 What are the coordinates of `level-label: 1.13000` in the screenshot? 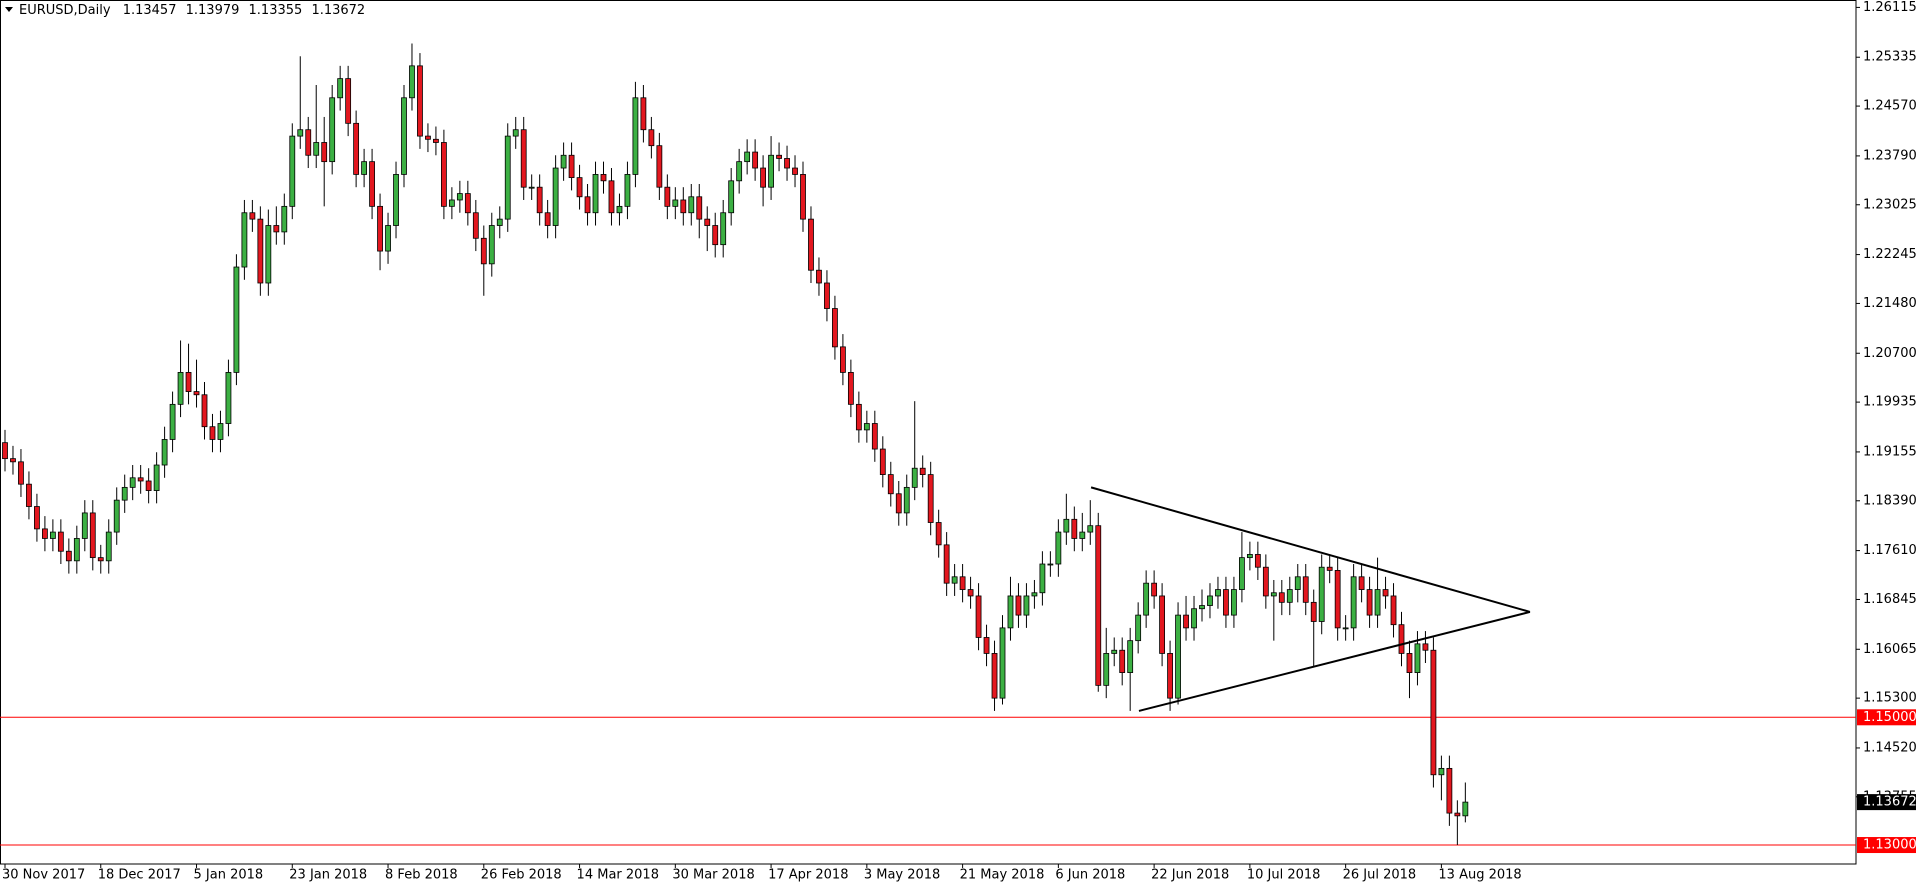 It's located at (1889, 845).